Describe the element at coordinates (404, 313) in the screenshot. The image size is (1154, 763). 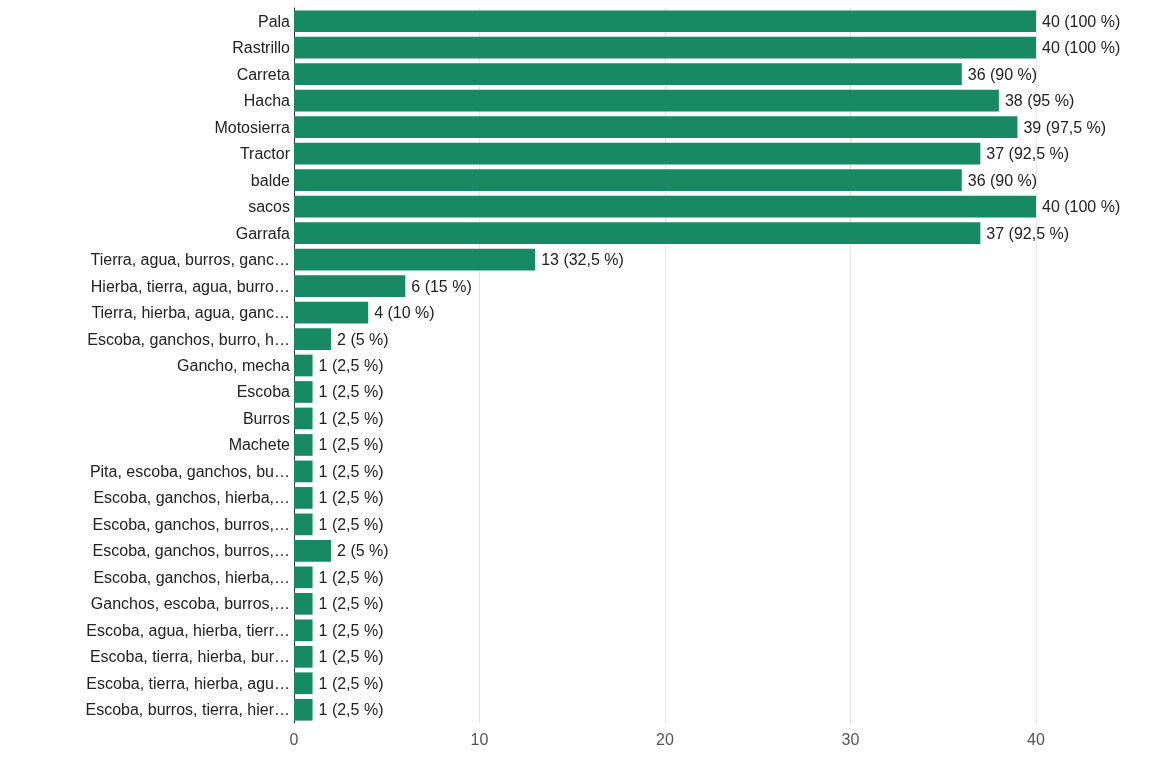
I see `data-label: 4 (10 %)` at that location.